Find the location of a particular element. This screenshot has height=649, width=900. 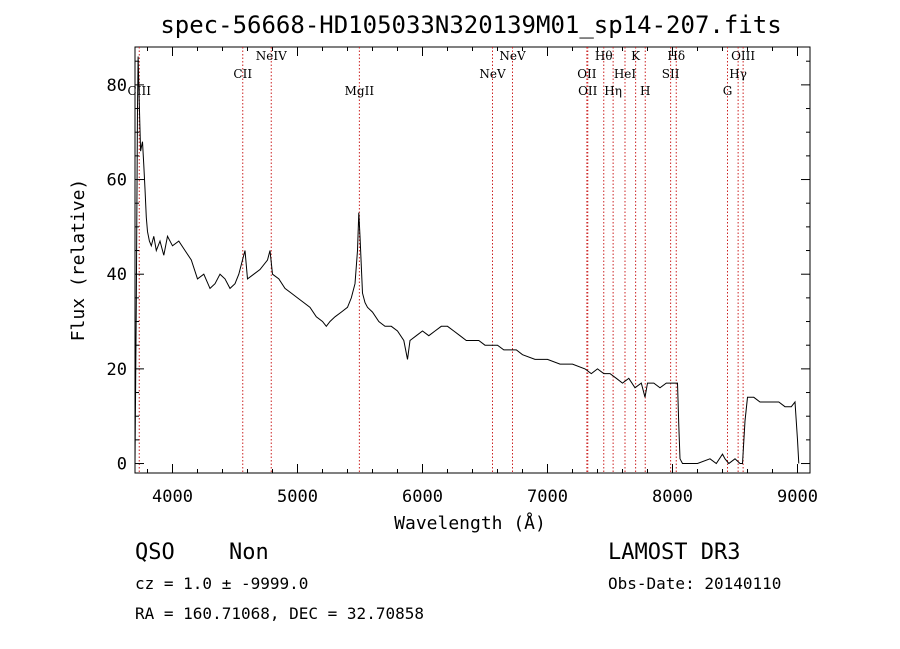

redshift-cz: cz = 1.0 ± -9999.0 is located at coordinates (221, 583).